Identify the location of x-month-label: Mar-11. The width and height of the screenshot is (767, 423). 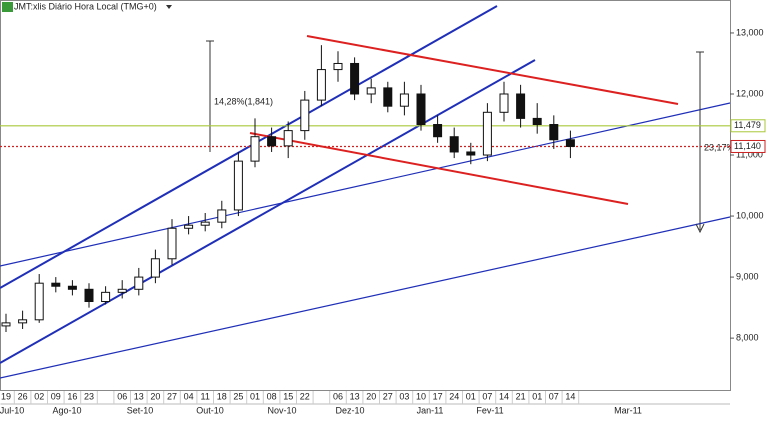
(628, 410).